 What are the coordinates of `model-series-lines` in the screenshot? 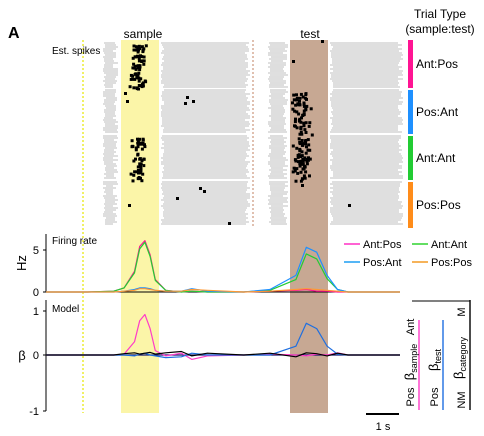 It's located at (223, 336).